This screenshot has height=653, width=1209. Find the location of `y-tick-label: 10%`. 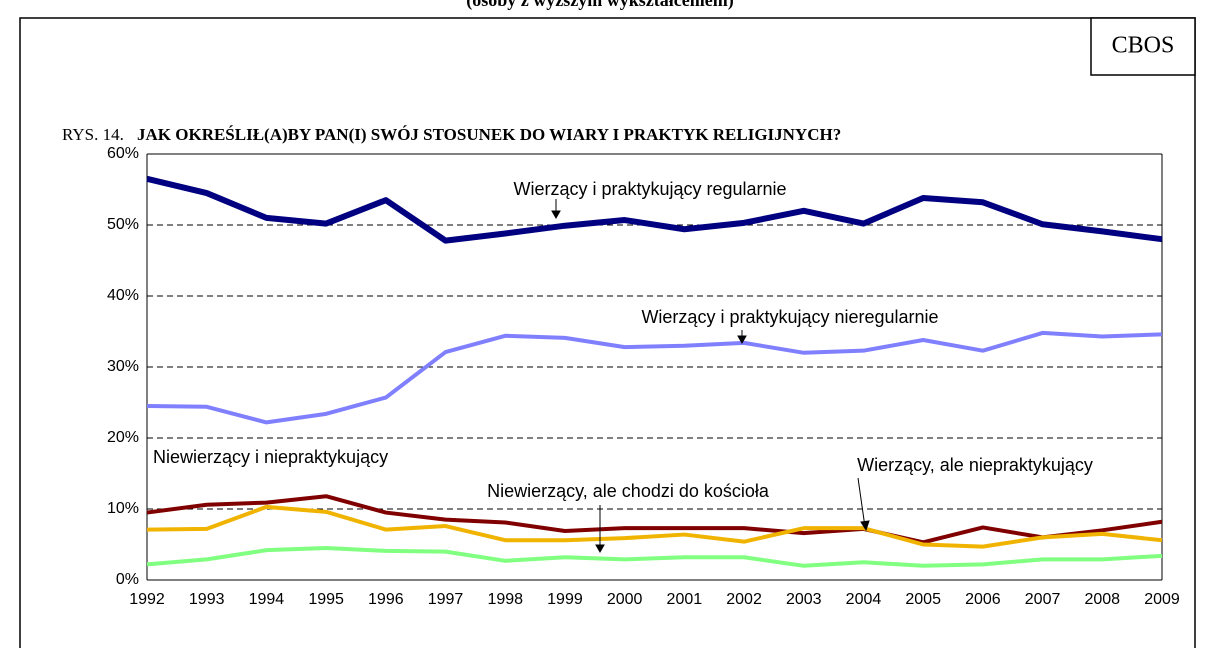

y-tick-label: 10% is located at coordinates (123, 508).